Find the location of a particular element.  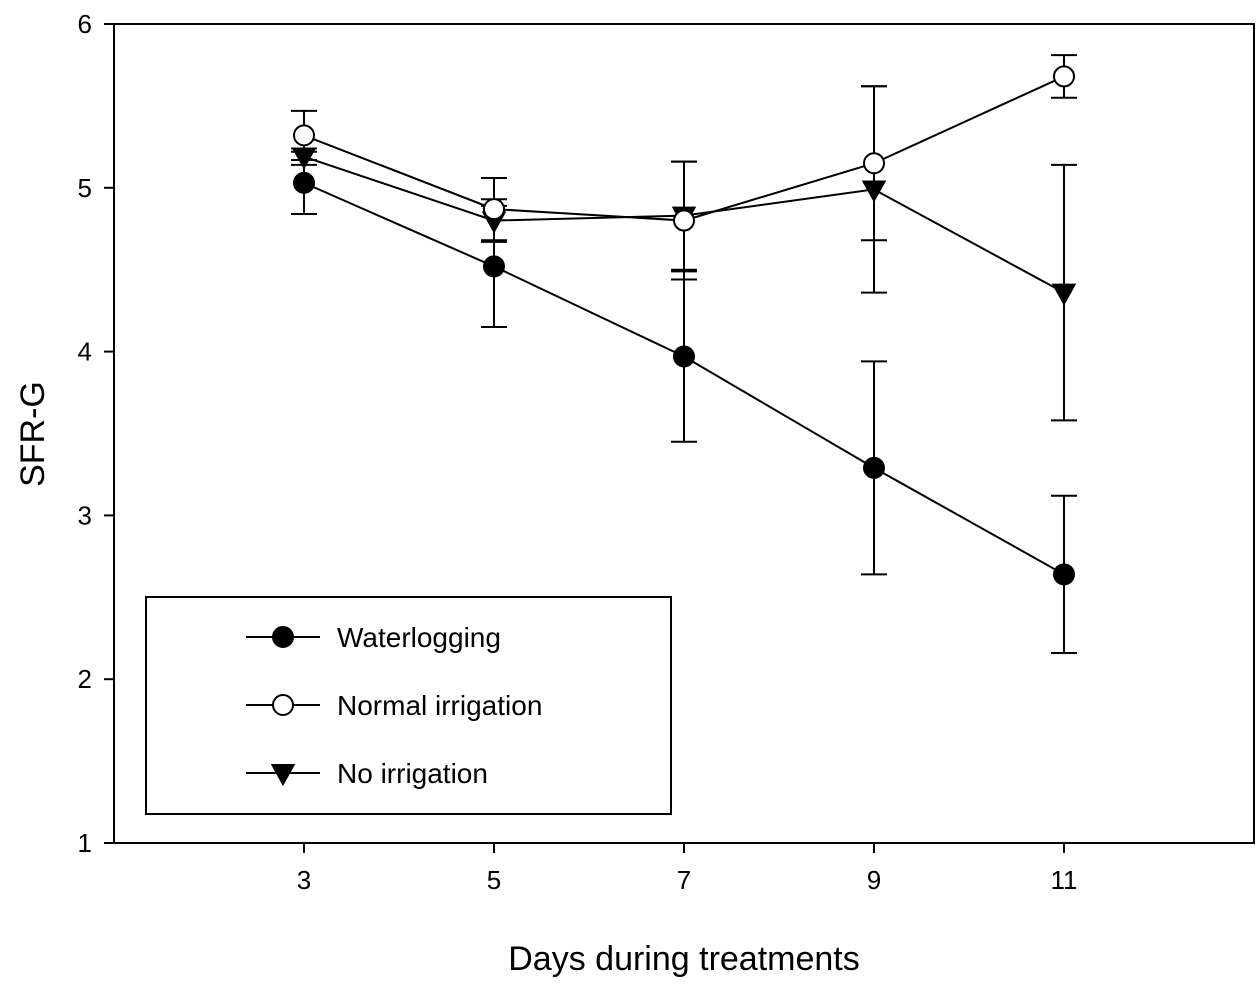

legend-entry: Normal irrigation is located at coordinates (394, 705).